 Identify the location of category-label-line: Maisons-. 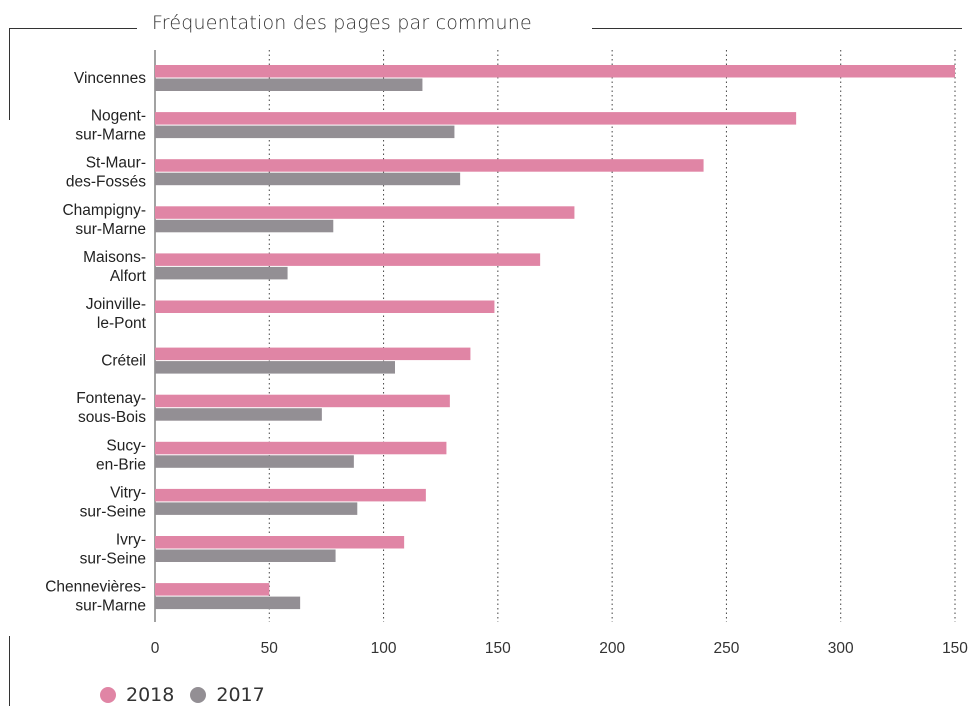
(114, 257).